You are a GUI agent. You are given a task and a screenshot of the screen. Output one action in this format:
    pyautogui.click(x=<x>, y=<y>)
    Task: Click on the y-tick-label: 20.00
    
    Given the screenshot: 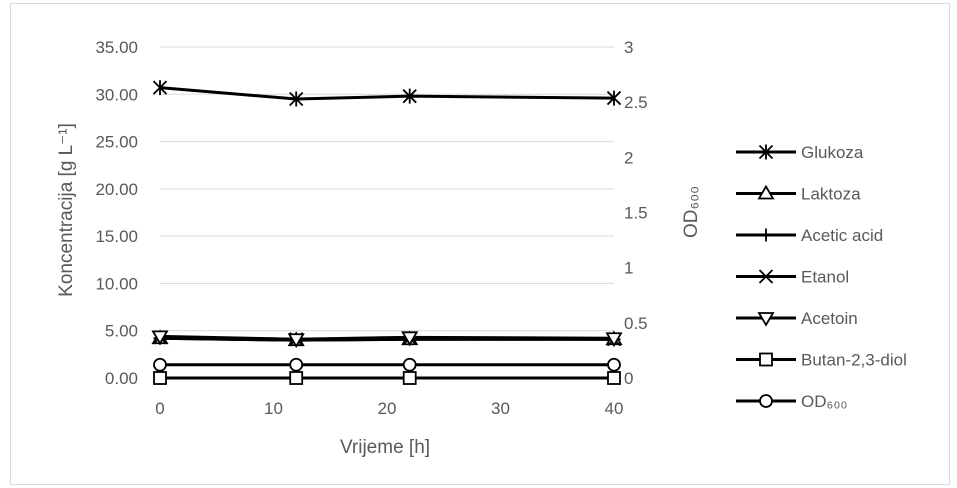 What is the action you would take?
    pyautogui.click(x=116, y=189)
    